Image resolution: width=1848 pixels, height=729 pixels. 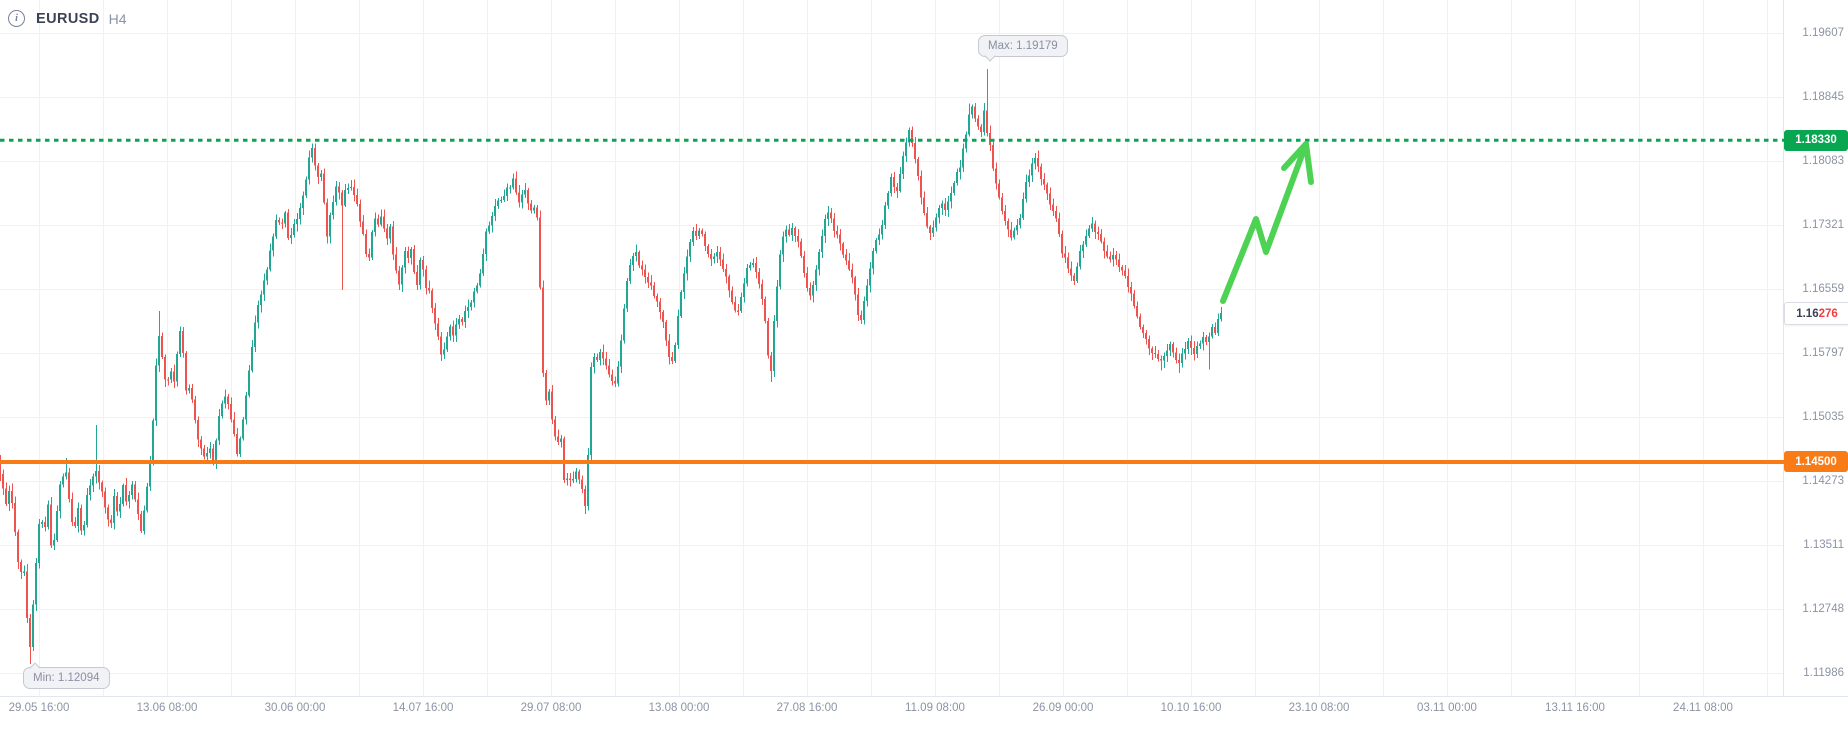 I want to click on current-price-frac: 276, so click(x=1828, y=313).